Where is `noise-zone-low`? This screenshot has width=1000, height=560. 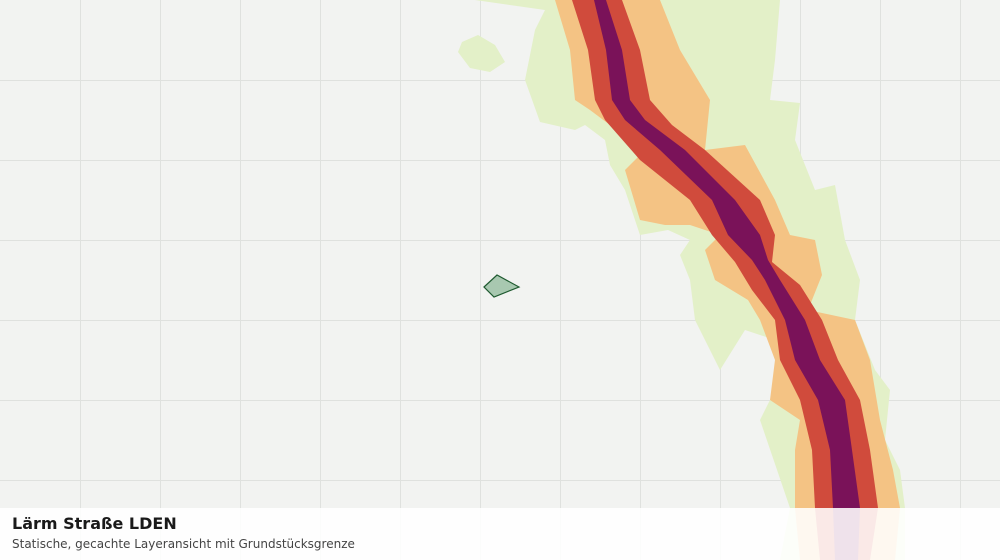
noise-zone-low is located at coordinates (481, 53).